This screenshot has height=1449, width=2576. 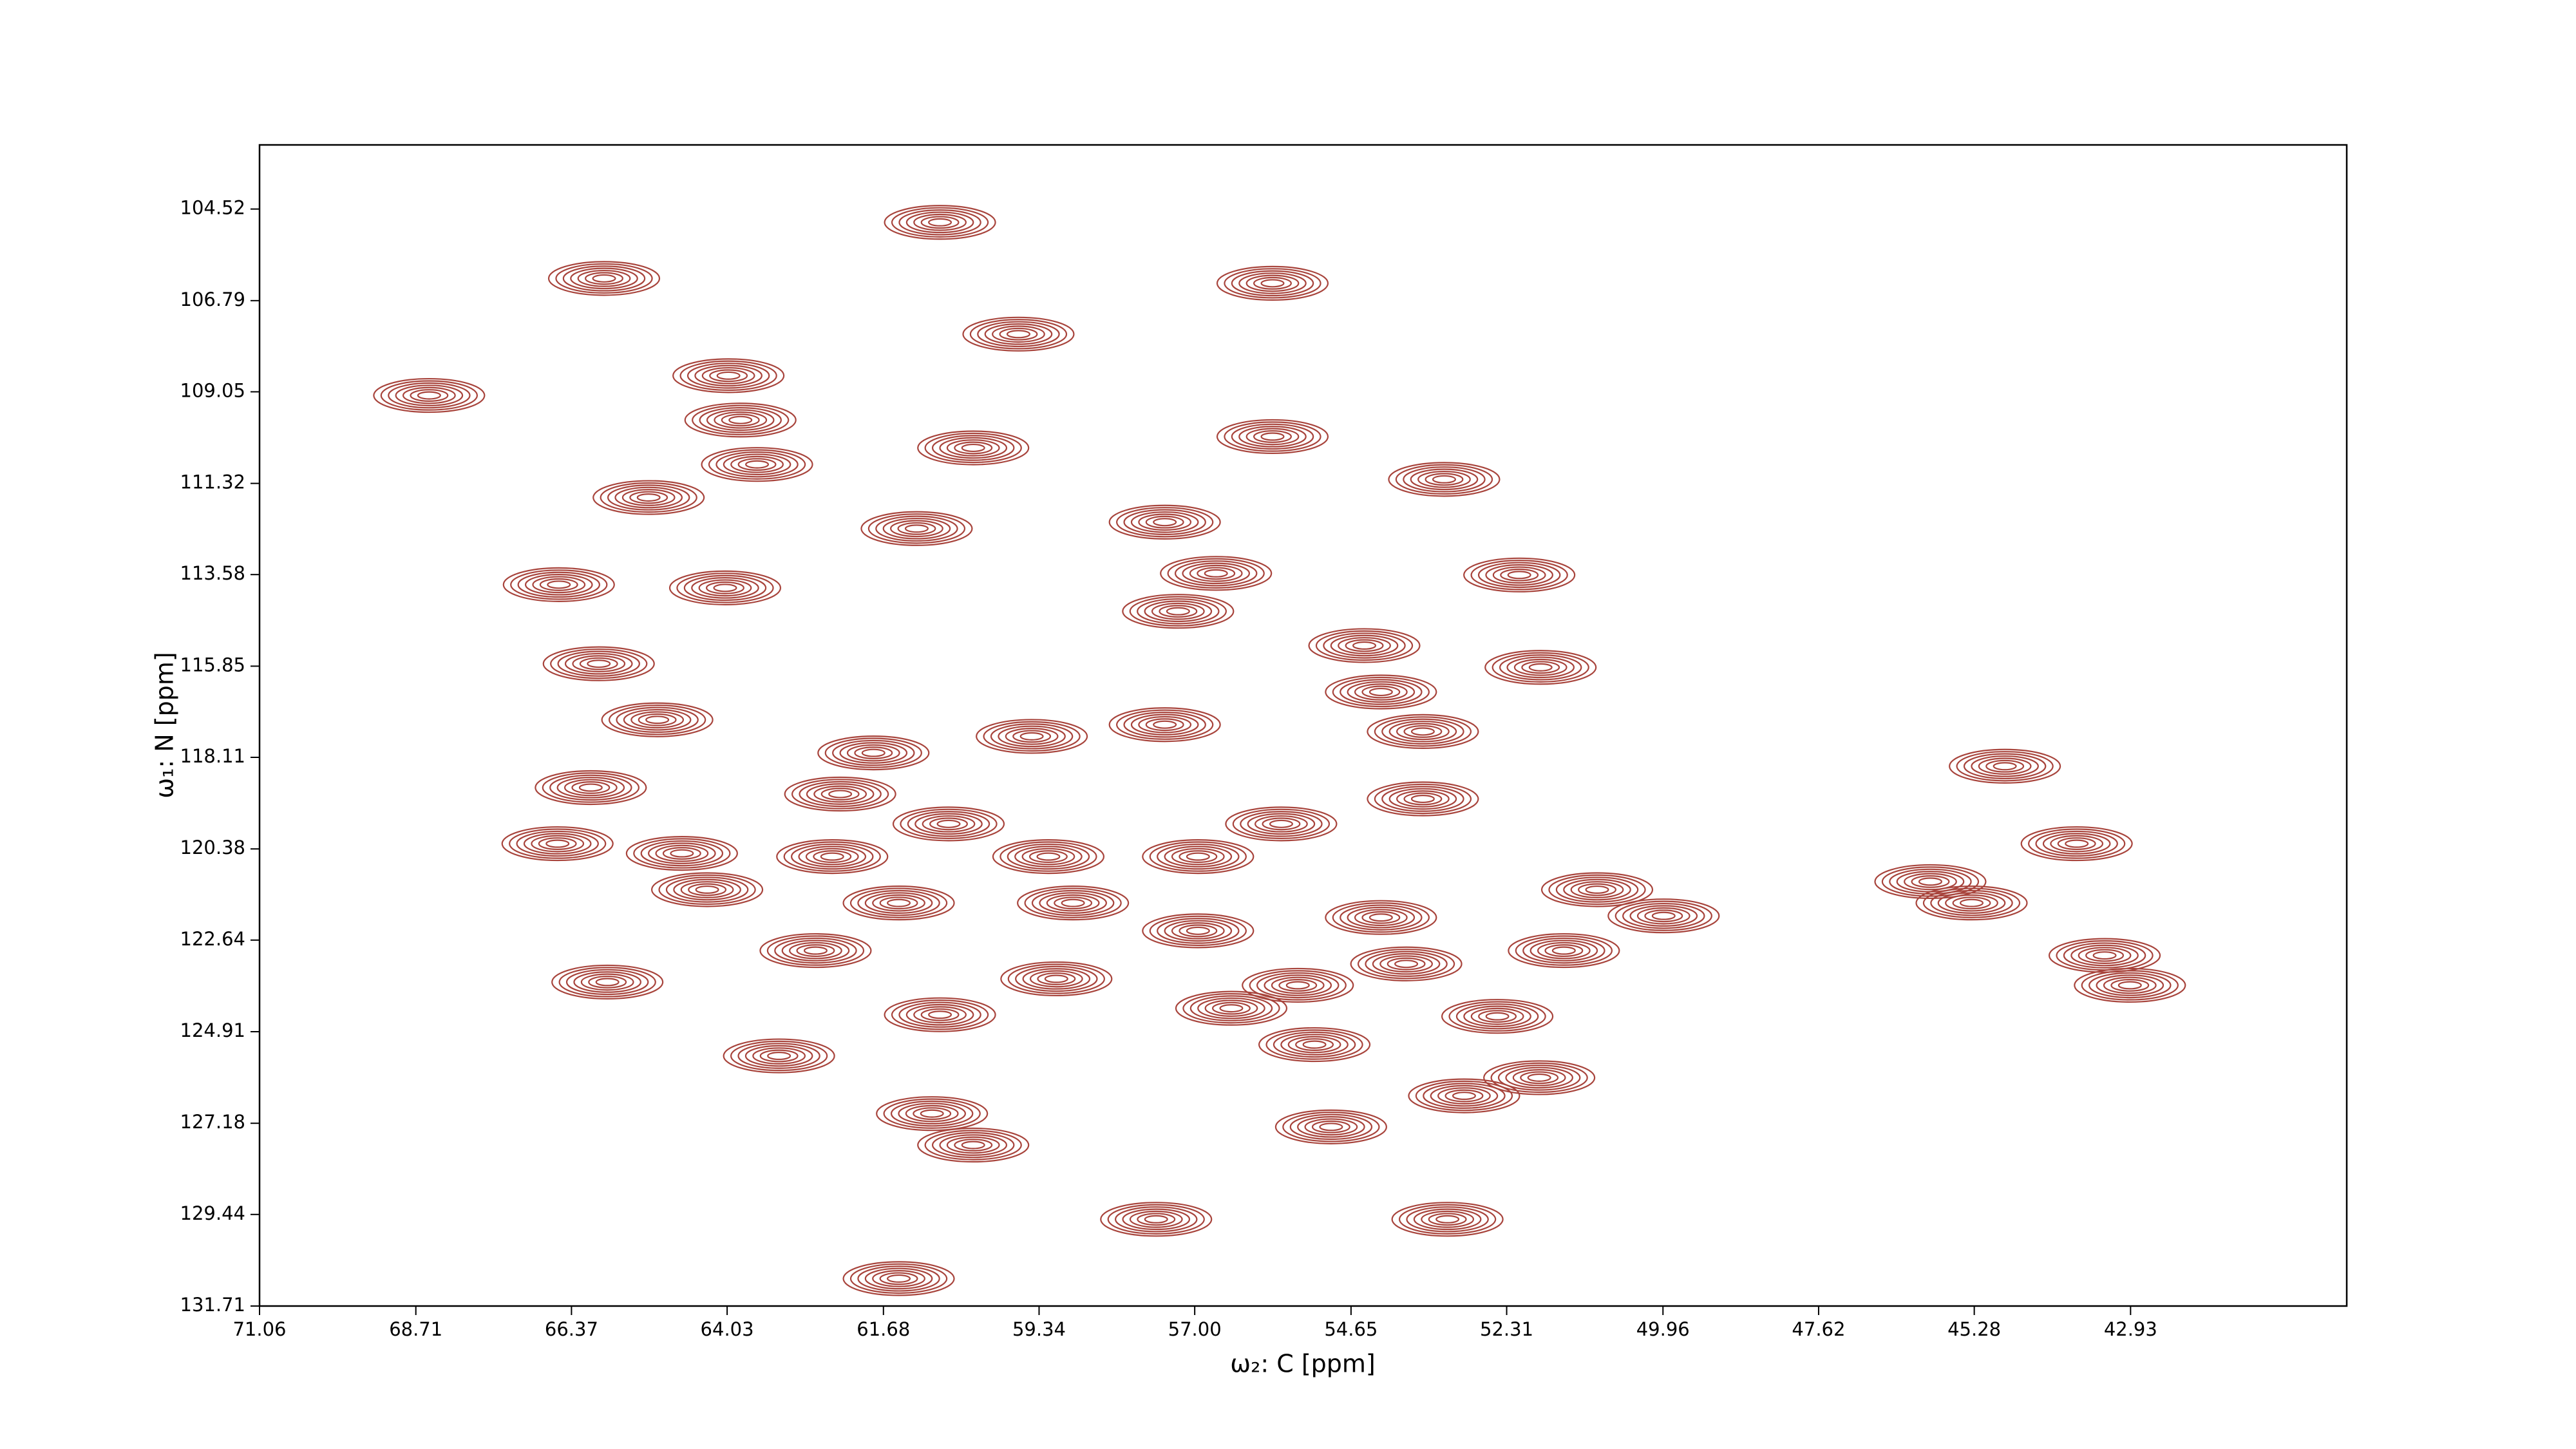 I want to click on x-axis-label: ω₂: C [ppm], so click(x=1302, y=1364).